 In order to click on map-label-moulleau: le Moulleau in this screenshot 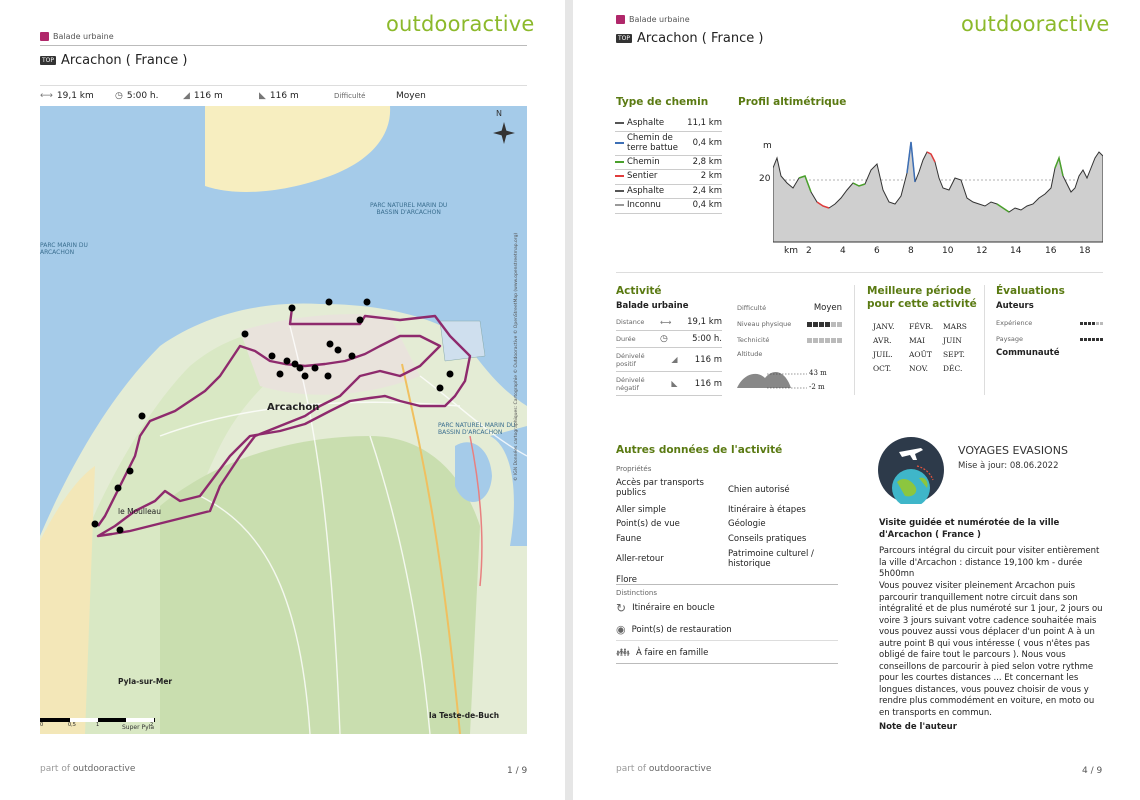, I will do `click(140, 511)`.